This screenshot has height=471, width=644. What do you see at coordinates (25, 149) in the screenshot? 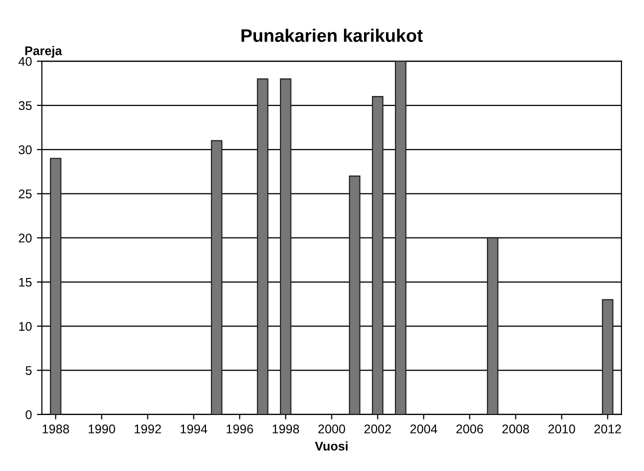
I see `y-tick-label: 30` at bounding box center [25, 149].